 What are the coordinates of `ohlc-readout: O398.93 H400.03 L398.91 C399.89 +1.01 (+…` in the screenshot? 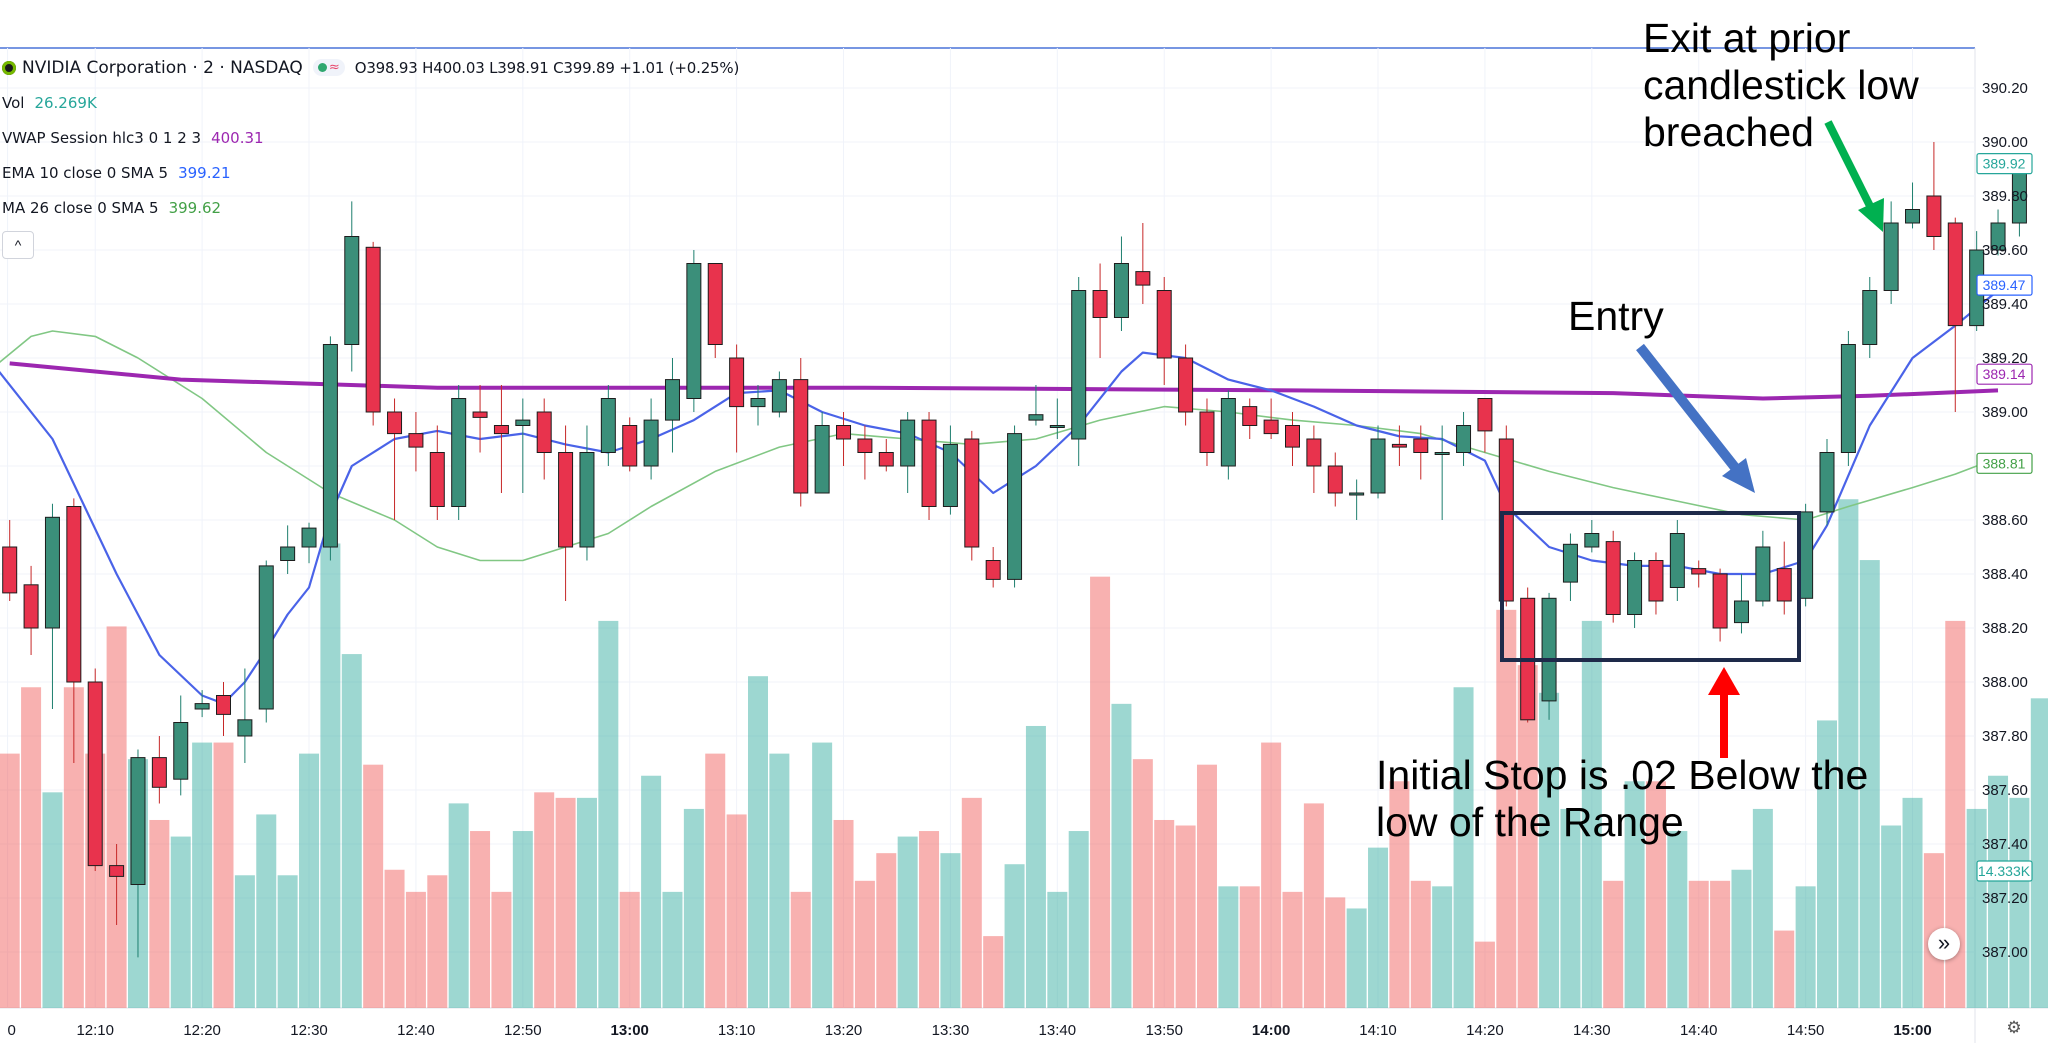 It's located at (547, 67).